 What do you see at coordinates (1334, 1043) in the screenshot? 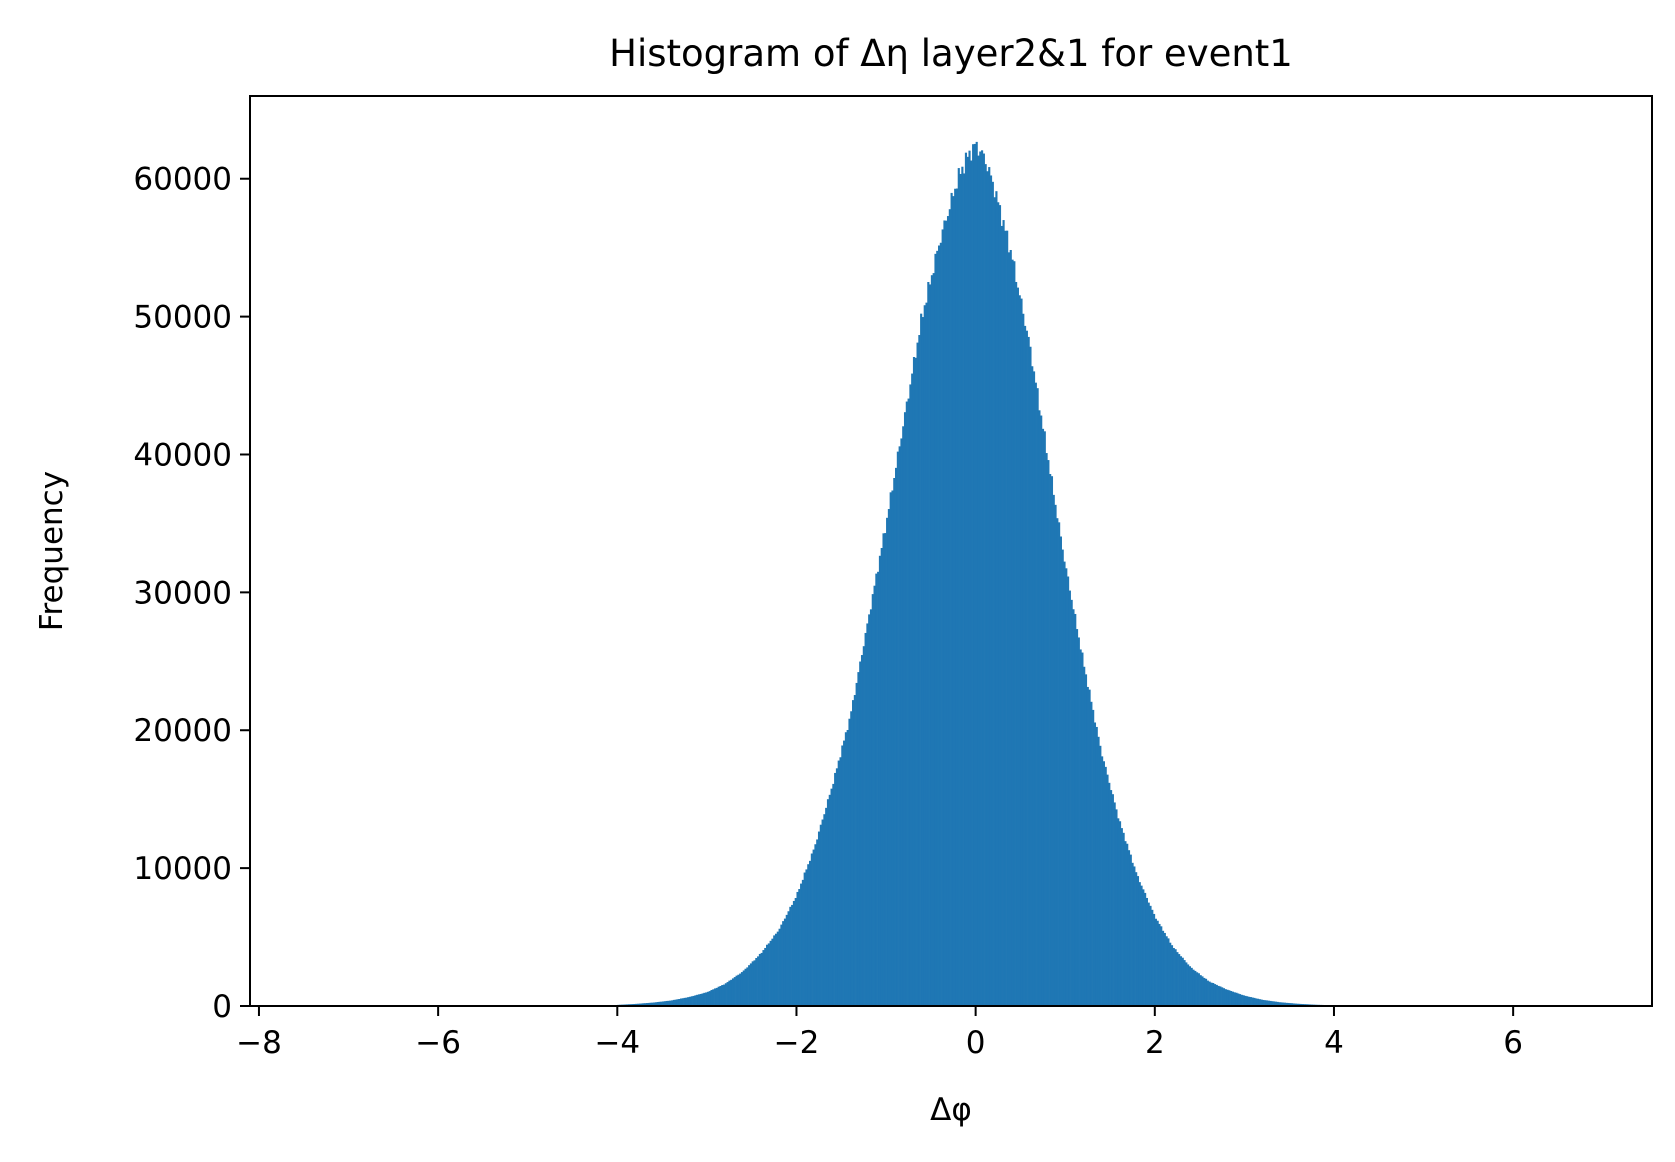
I see `x-tick-label: 4` at bounding box center [1334, 1043].